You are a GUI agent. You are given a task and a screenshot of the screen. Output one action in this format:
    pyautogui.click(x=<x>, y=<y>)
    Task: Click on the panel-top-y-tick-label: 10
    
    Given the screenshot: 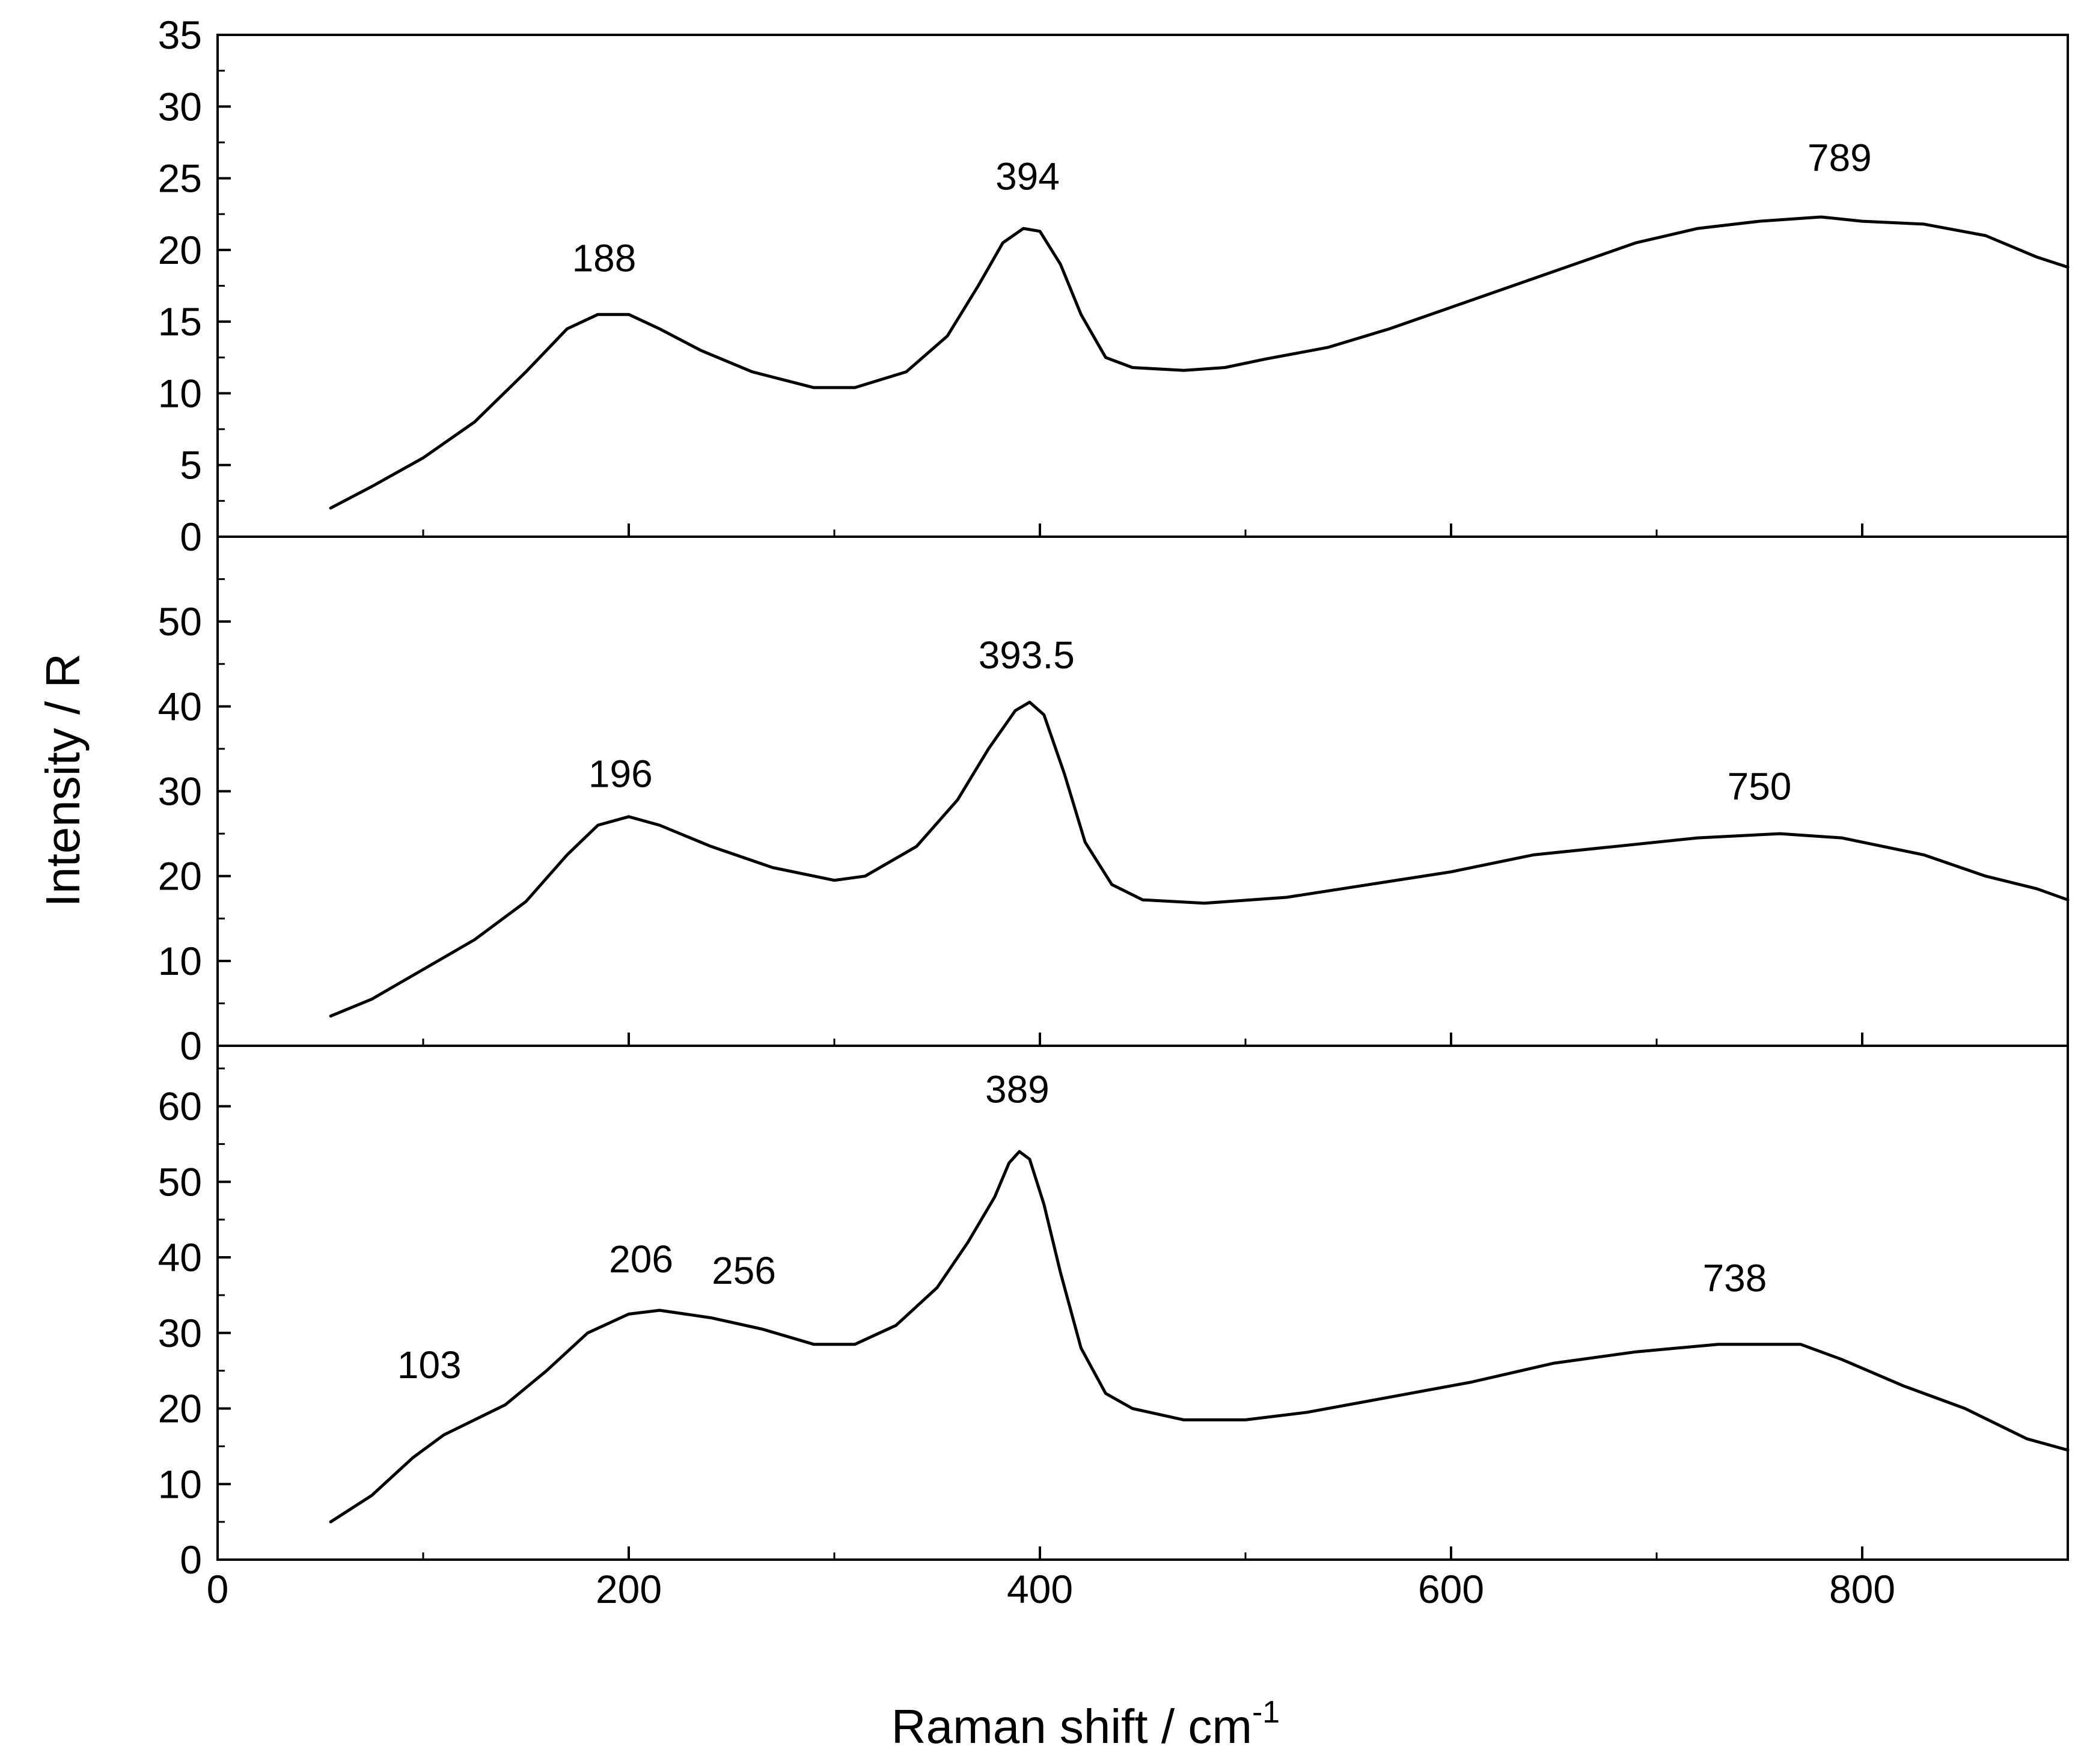 What is the action you would take?
    pyautogui.click(x=180, y=393)
    